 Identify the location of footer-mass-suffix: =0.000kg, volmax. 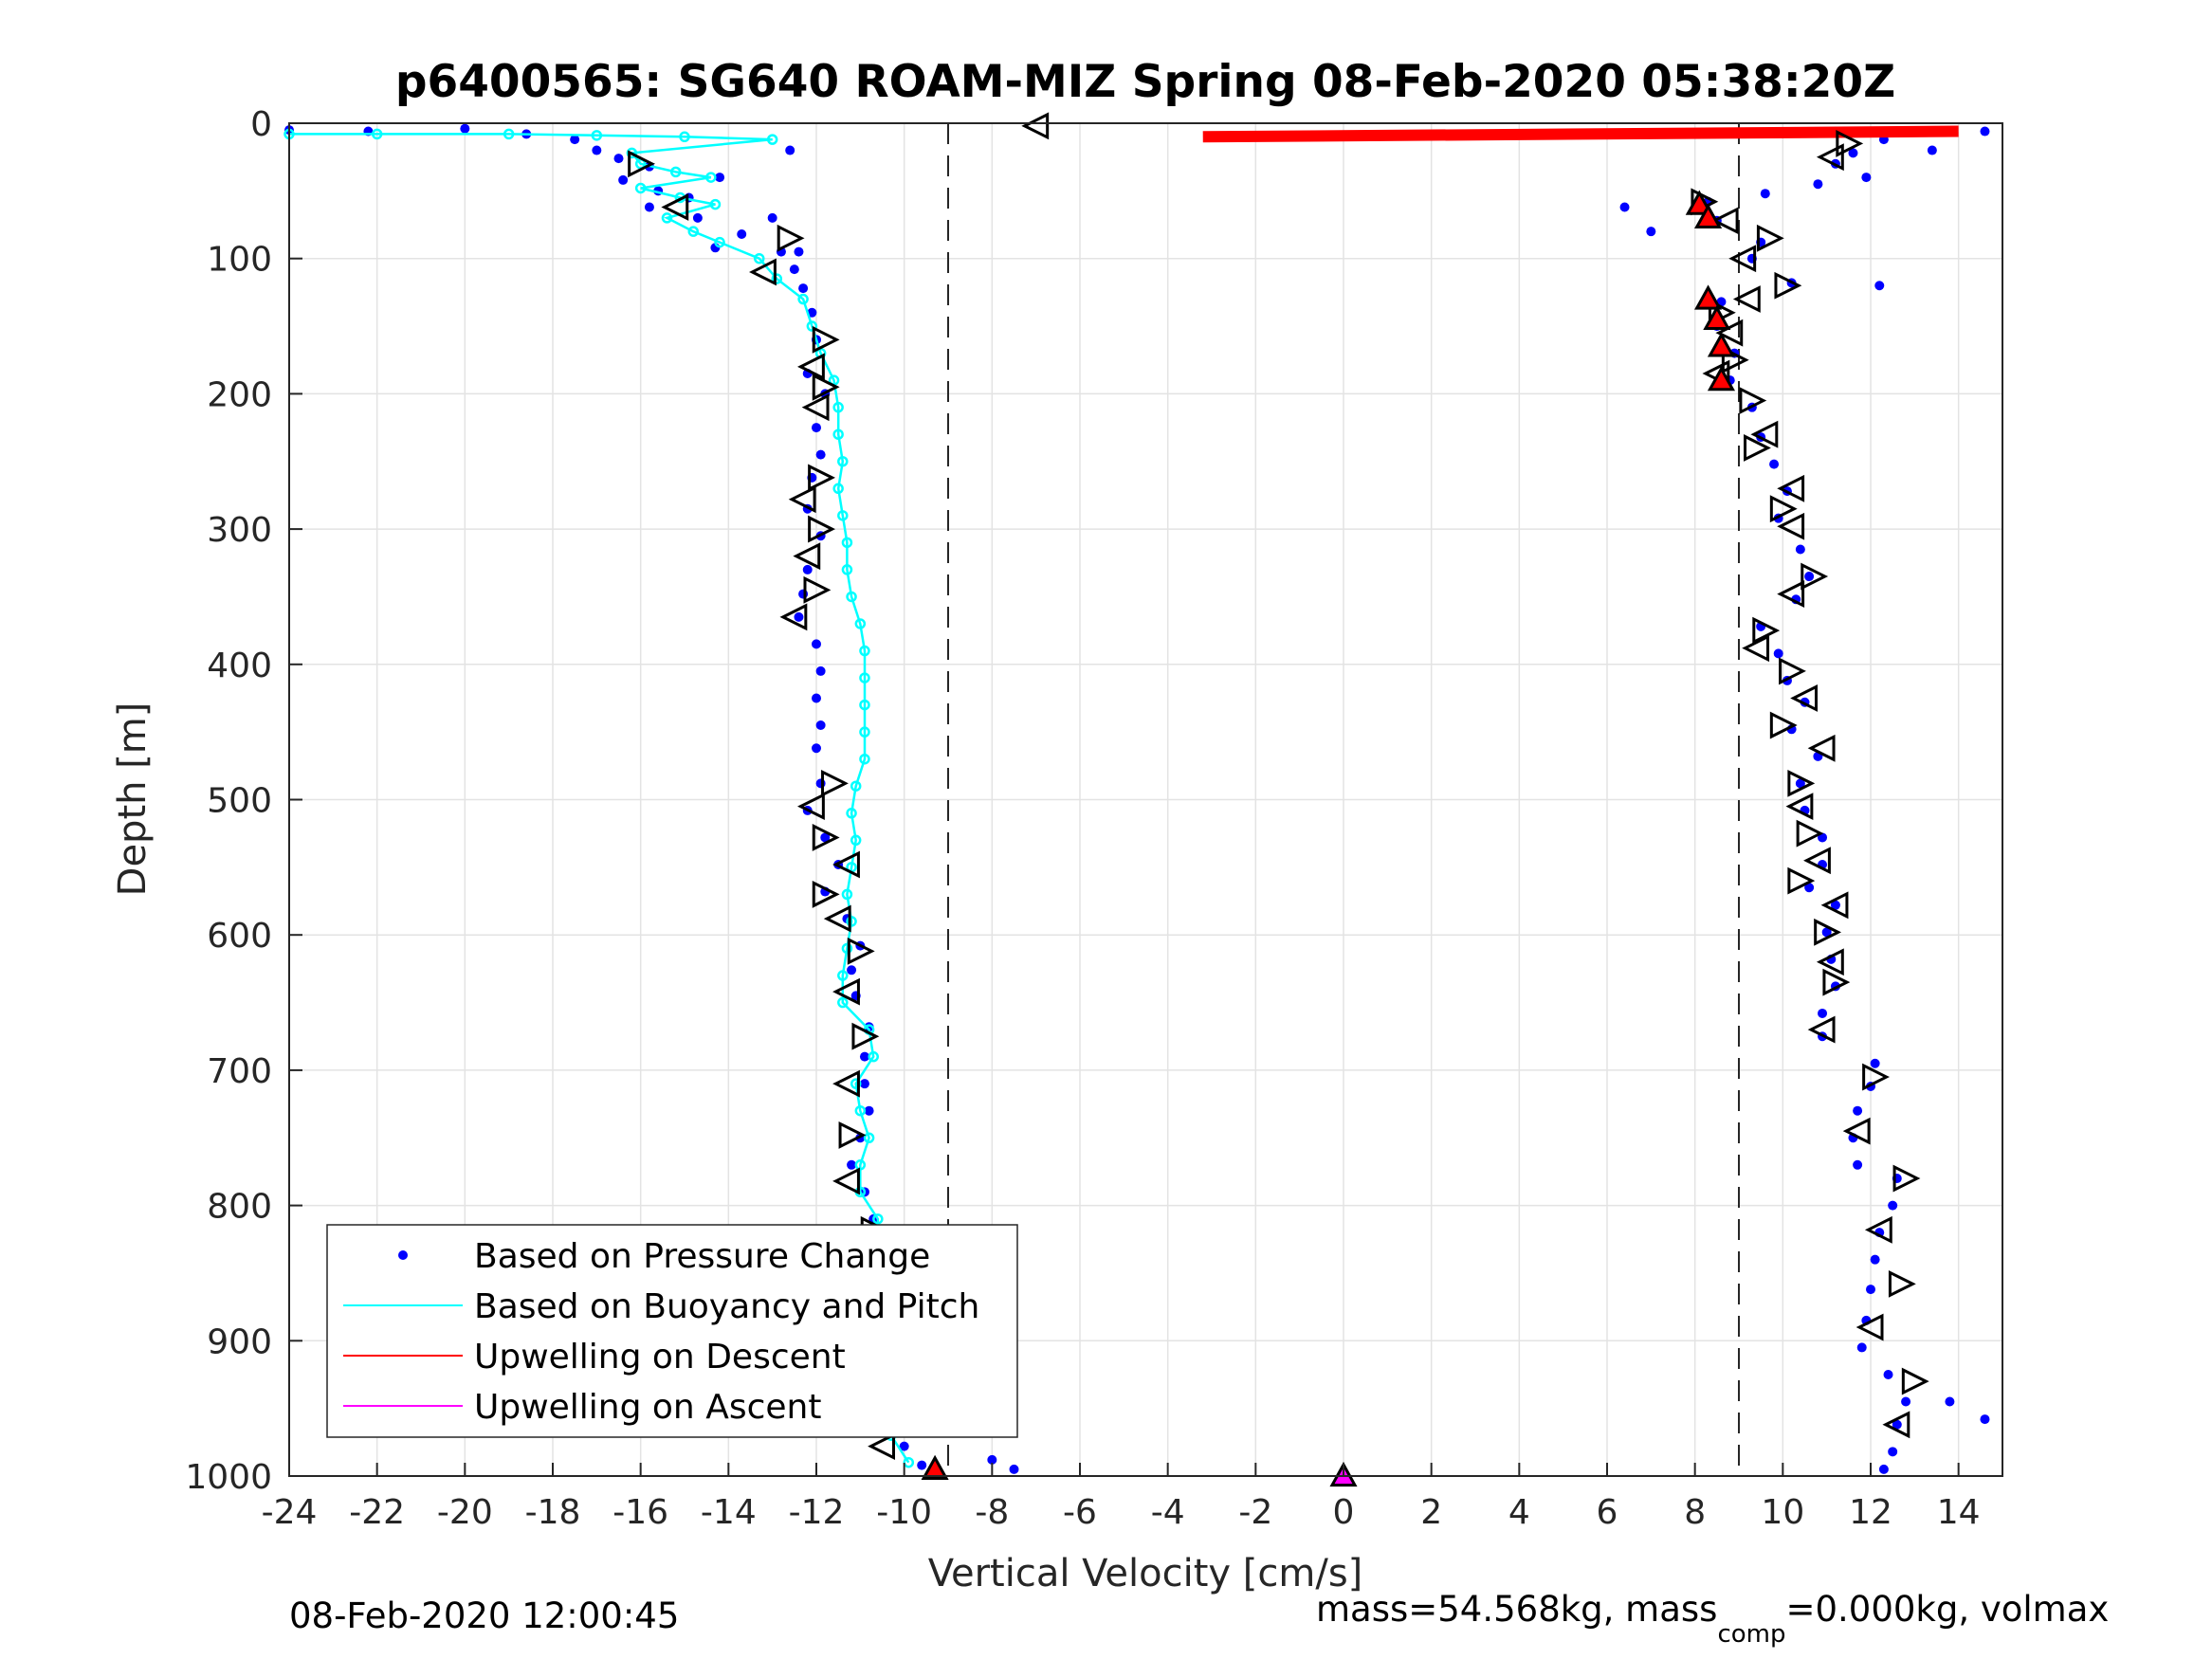
(1948, 1609).